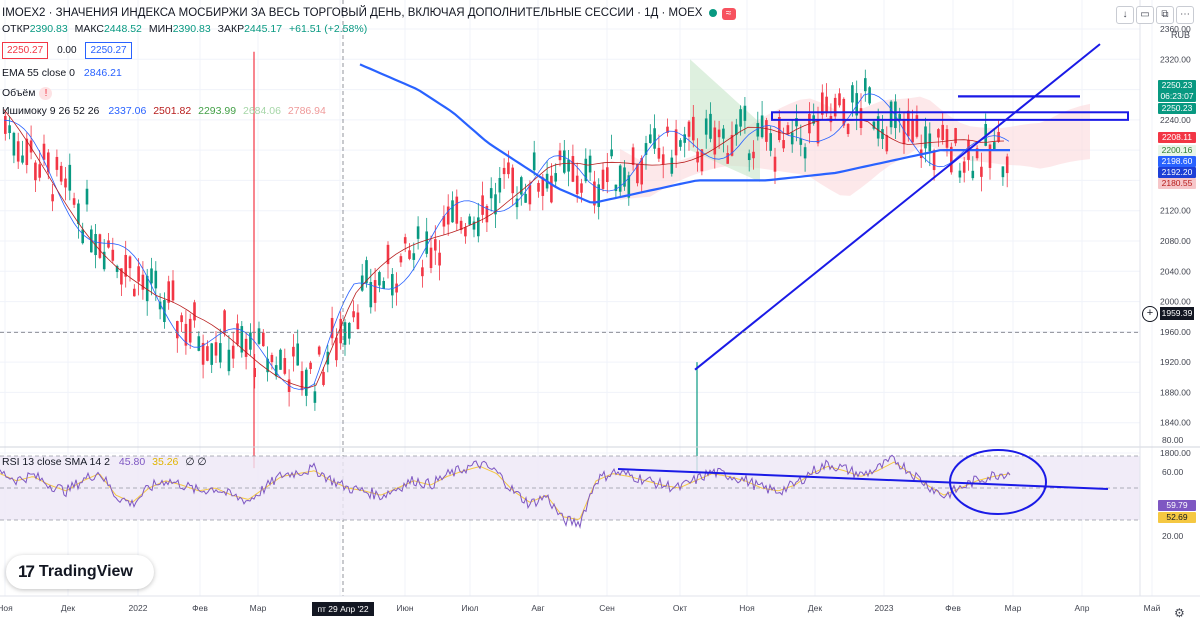 This screenshot has width=1200, height=630. Describe the element at coordinates (26, 571) in the screenshot. I see `tradingview-logo-icon: 17` at that location.